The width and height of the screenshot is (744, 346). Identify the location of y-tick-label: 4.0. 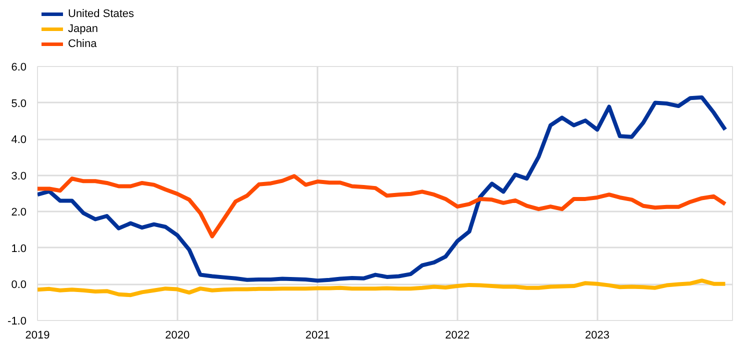
(19, 140).